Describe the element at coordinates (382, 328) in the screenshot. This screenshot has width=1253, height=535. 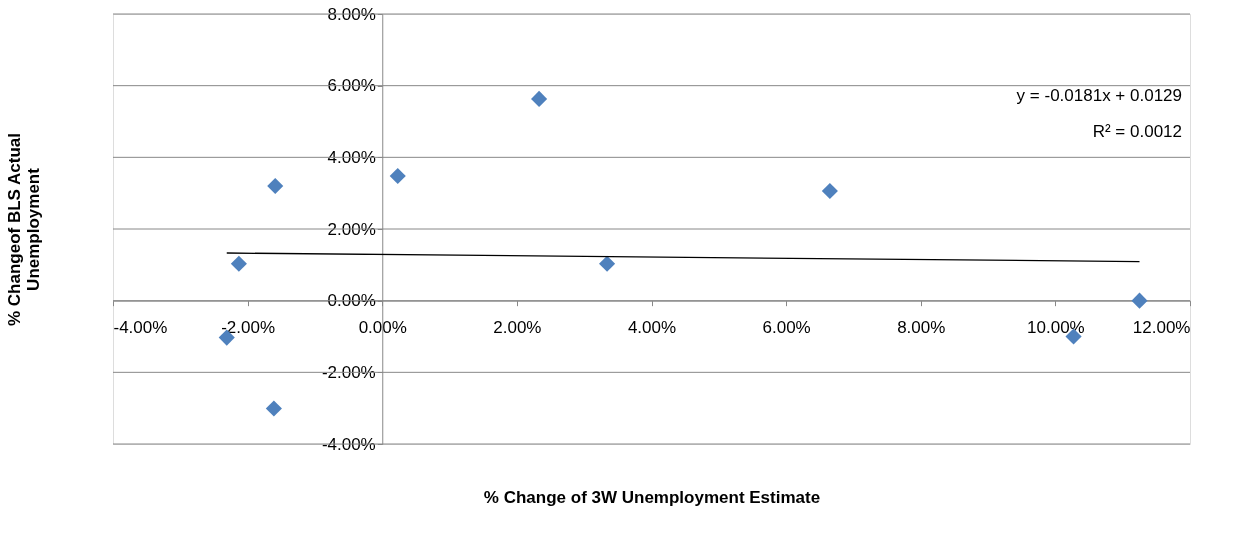
I see `x-tick-label: 0.00%` at that location.